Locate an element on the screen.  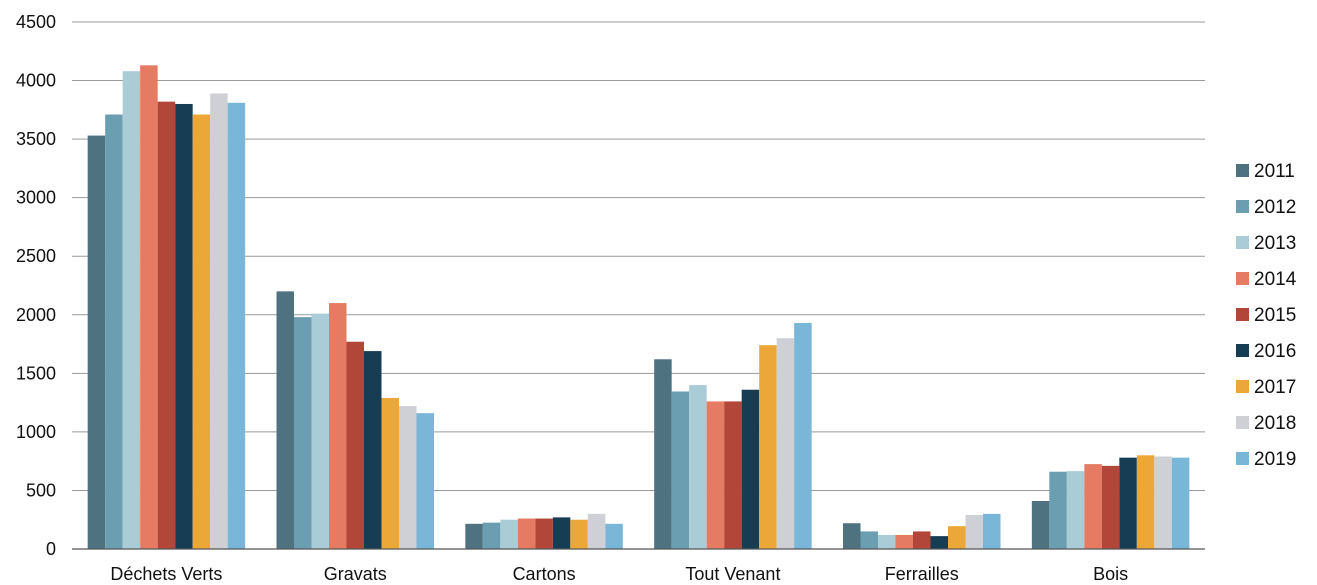
y-tick-label: 500 is located at coordinates (41, 490).